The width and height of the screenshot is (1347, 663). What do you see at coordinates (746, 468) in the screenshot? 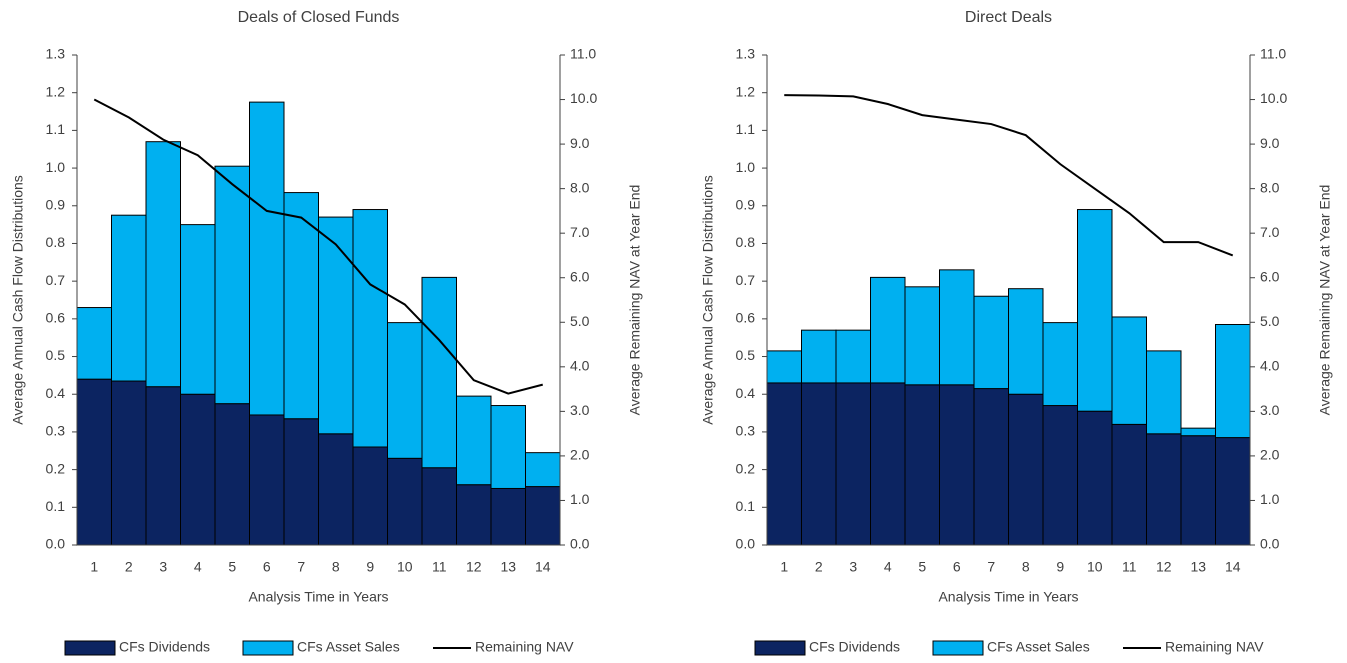
I see `y-tick-label: 0.2` at bounding box center [746, 468].